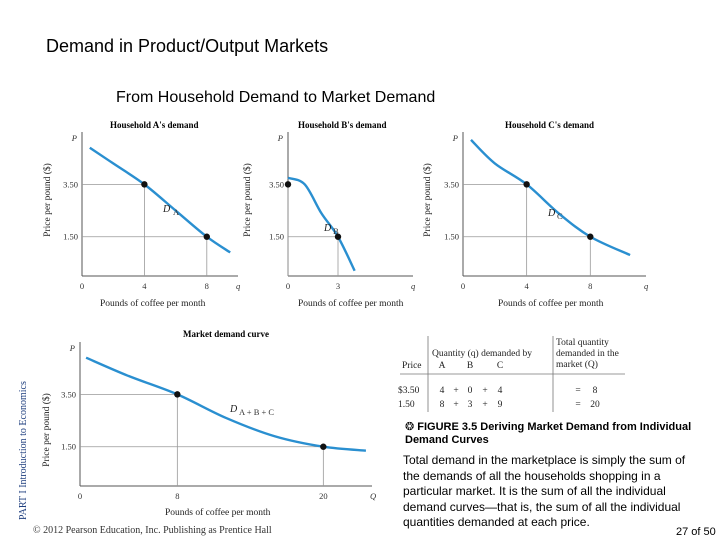 Image resolution: width=720 pixels, height=540 pixels. What do you see at coordinates (500, 405) in the screenshot?
I see `table-cell-c: 9` at bounding box center [500, 405].